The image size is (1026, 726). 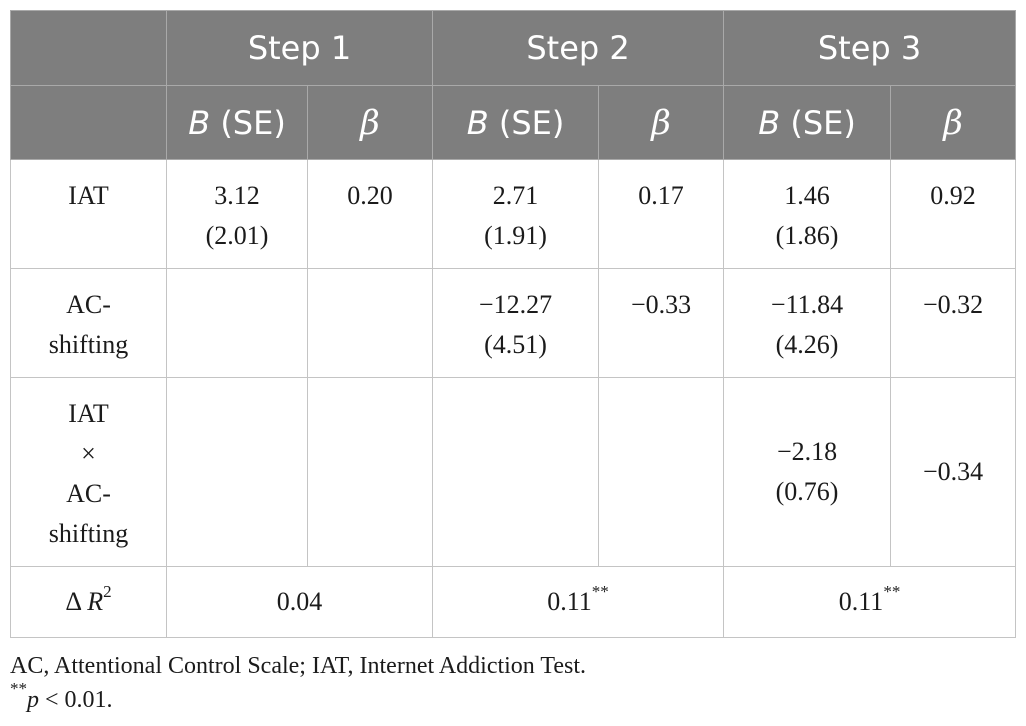 I want to click on step-1-delta-r2: 0.04, so click(x=299, y=602).